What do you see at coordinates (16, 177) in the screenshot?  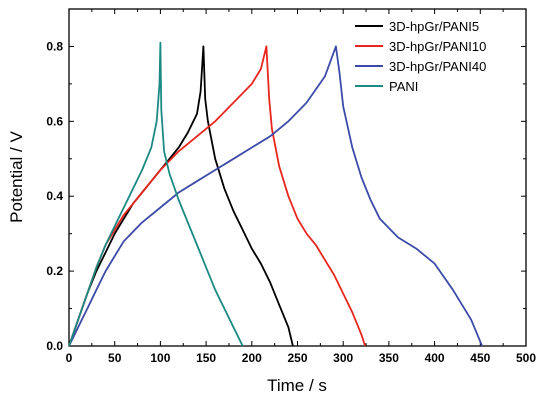 I see `y-axis-label: Potential / V` at bounding box center [16, 177].